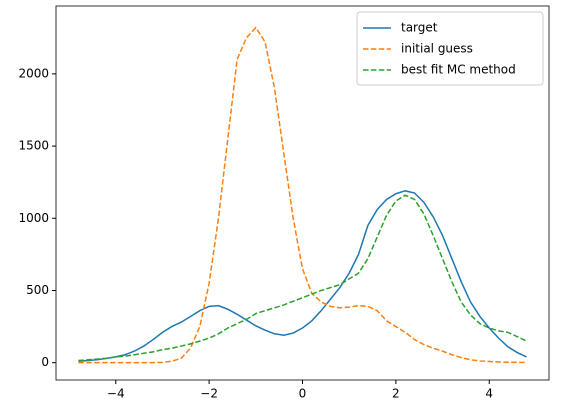 Image resolution: width=561 pixels, height=413 pixels. I want to click on legend-box, so click(450, 48).